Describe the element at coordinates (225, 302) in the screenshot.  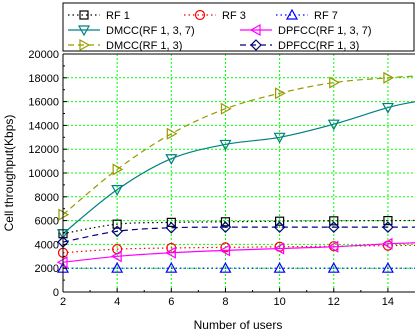
I see `x-tick-label: 8` at that location.